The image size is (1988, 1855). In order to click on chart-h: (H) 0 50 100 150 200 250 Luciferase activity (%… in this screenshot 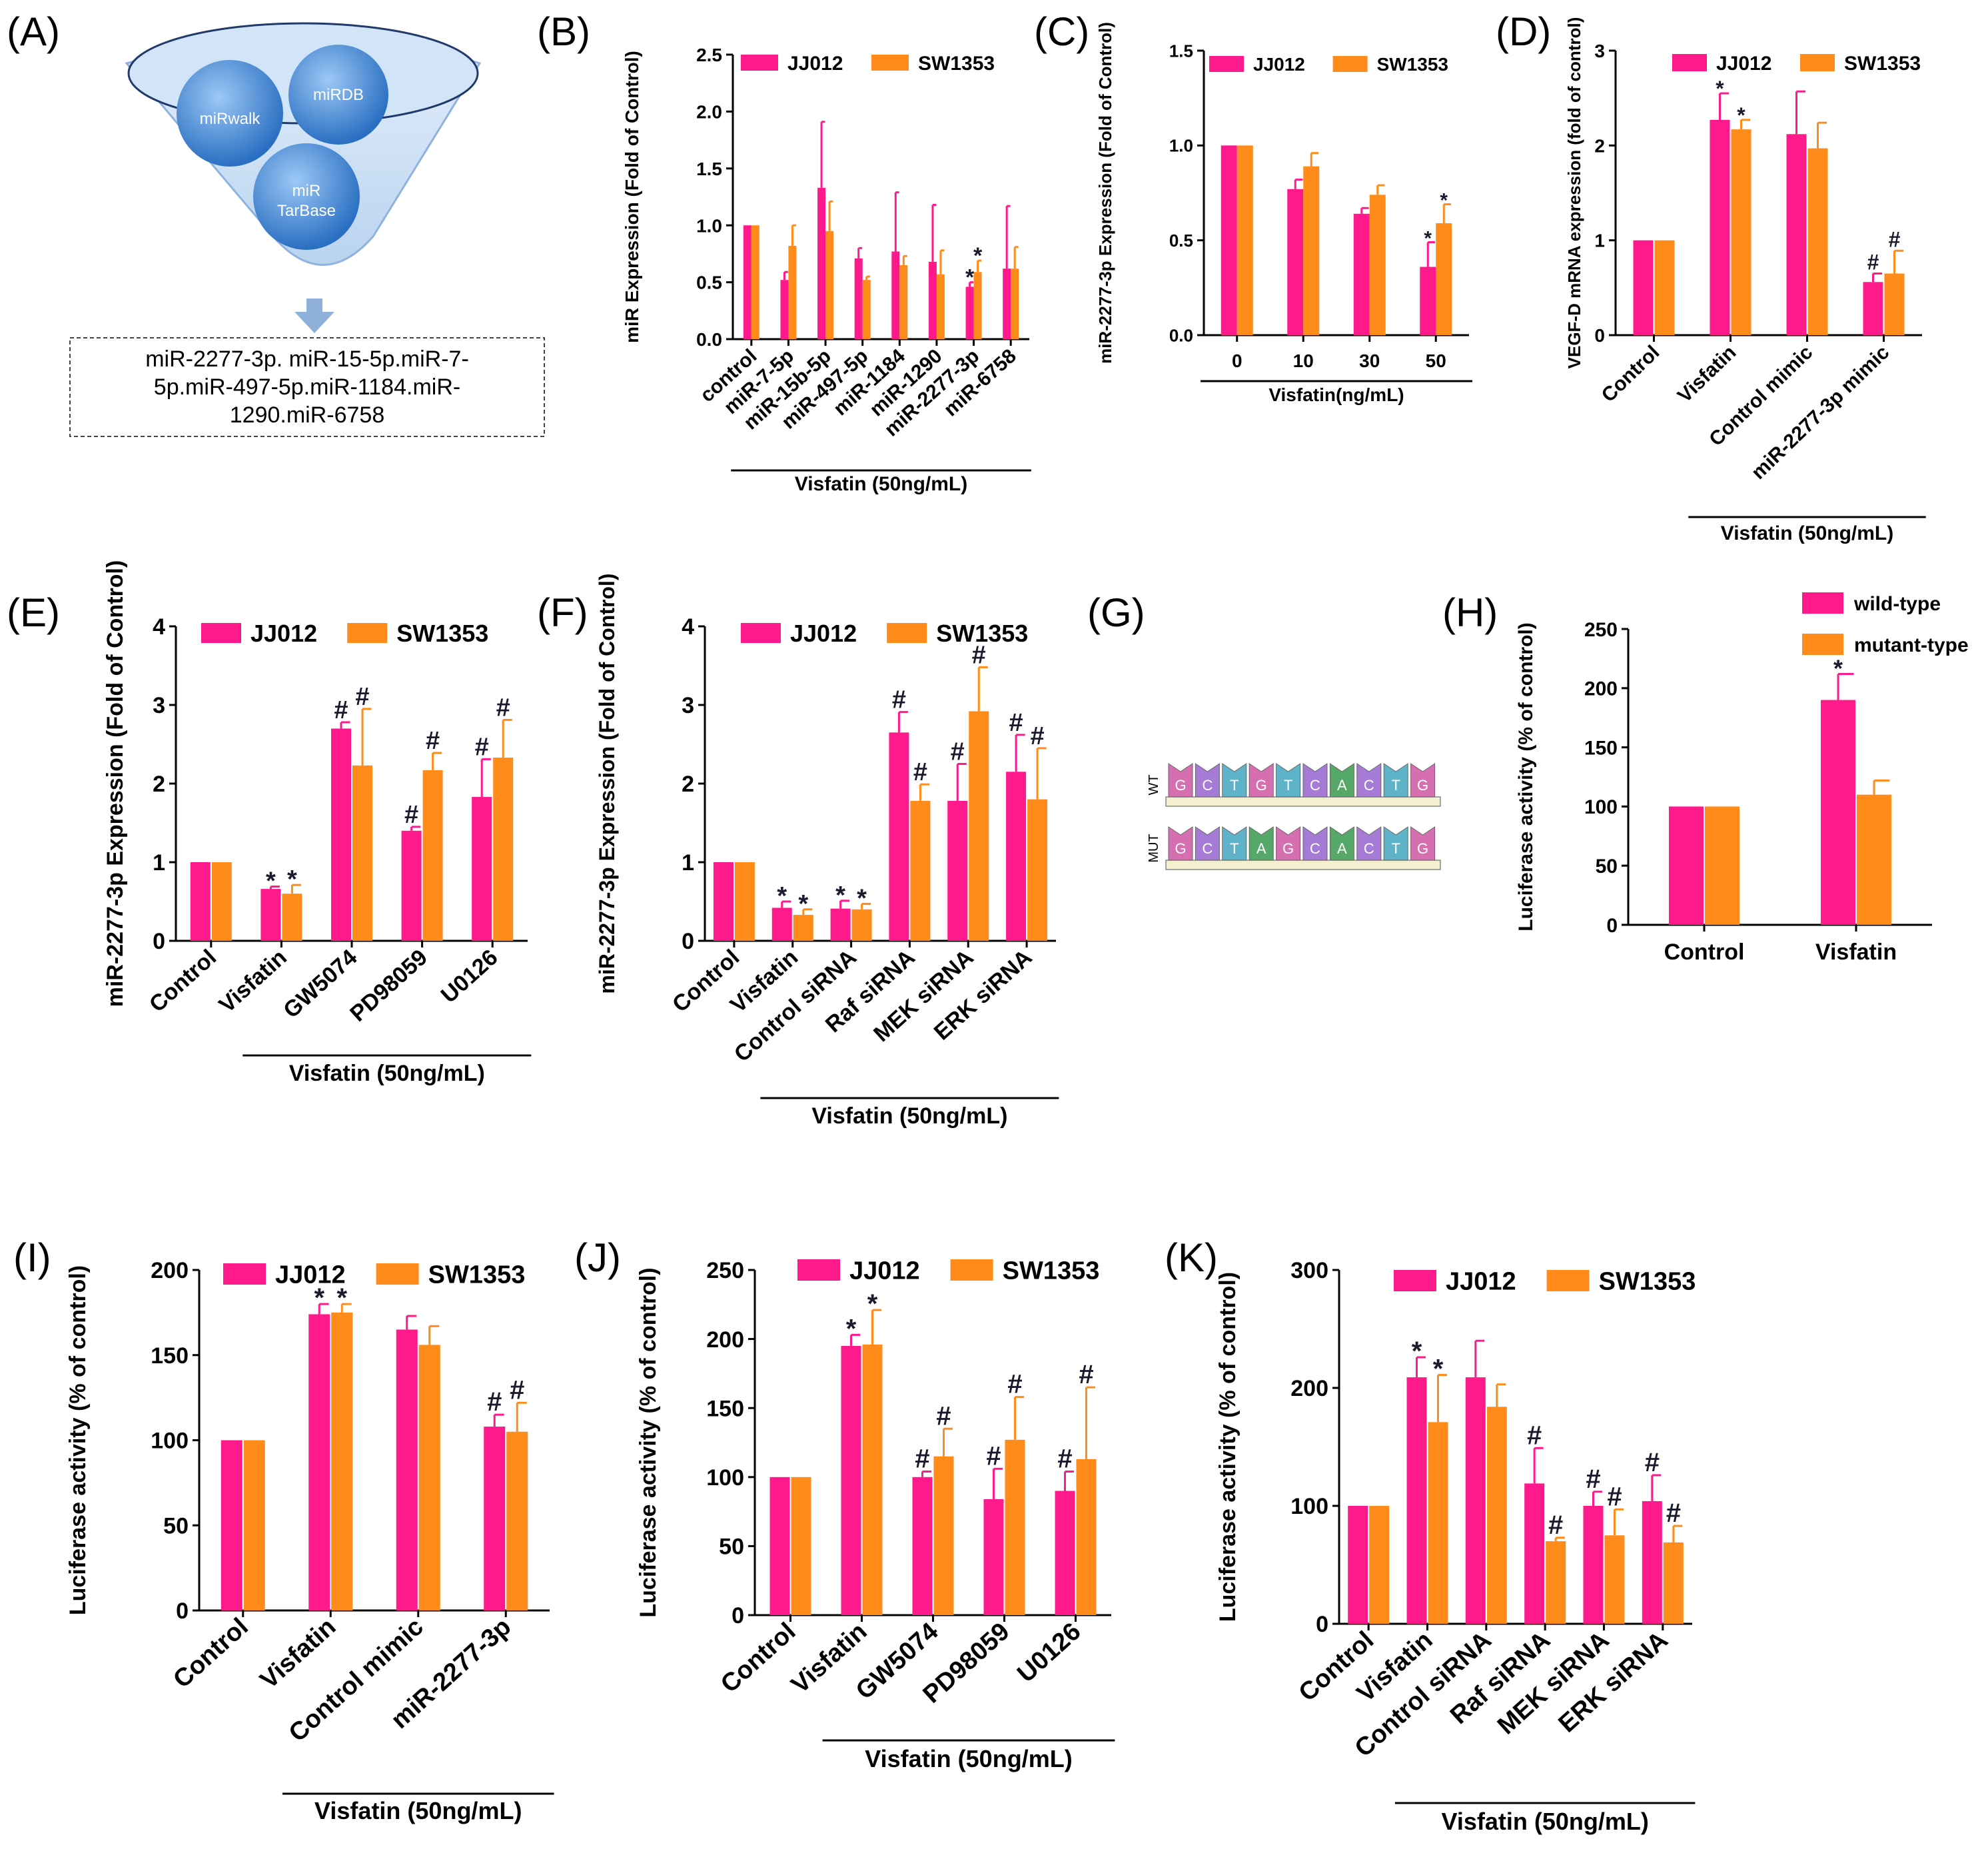, I will do `click(1706, 778)`.